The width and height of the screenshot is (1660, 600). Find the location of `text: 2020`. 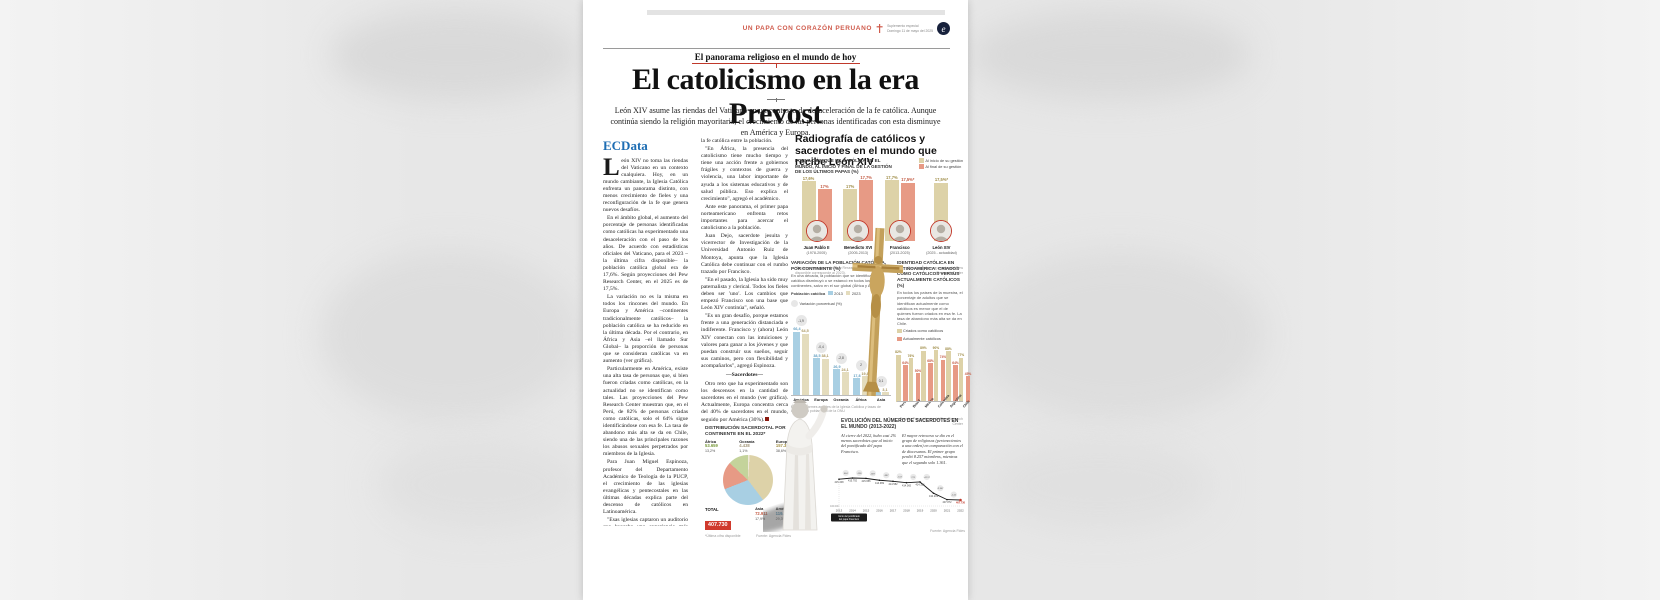

text: 2020 is located at coordinates (933, 511).